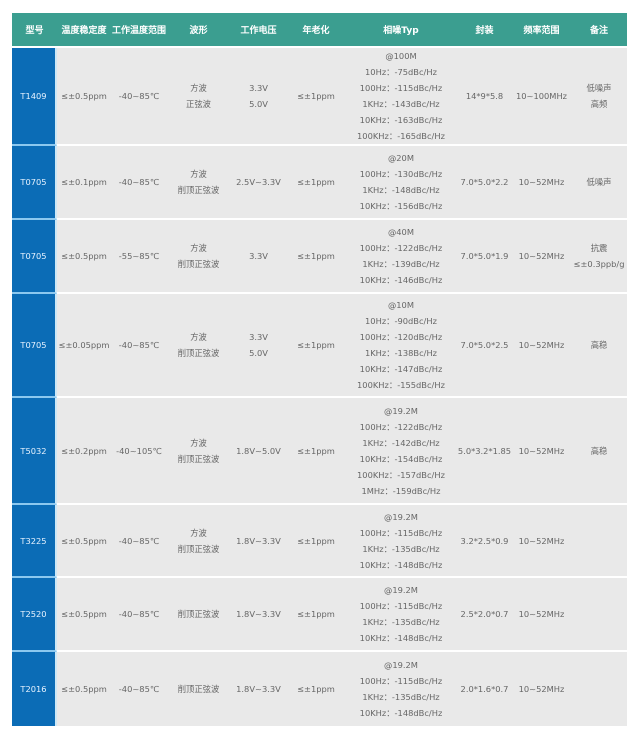 This screenshot has width=640, height=749. I want to click on phase-noise-line: 100KHz：-155dBc/Hz, so click(401, 385).